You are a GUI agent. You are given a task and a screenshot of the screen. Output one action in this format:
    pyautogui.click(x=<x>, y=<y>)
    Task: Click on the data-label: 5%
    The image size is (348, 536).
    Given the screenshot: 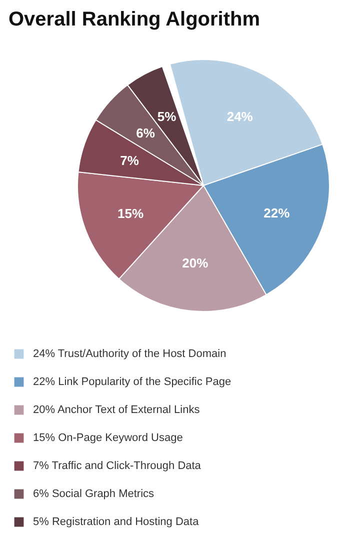 What is the action you would take?
    pyautogui.click(x=167, y=116)
    